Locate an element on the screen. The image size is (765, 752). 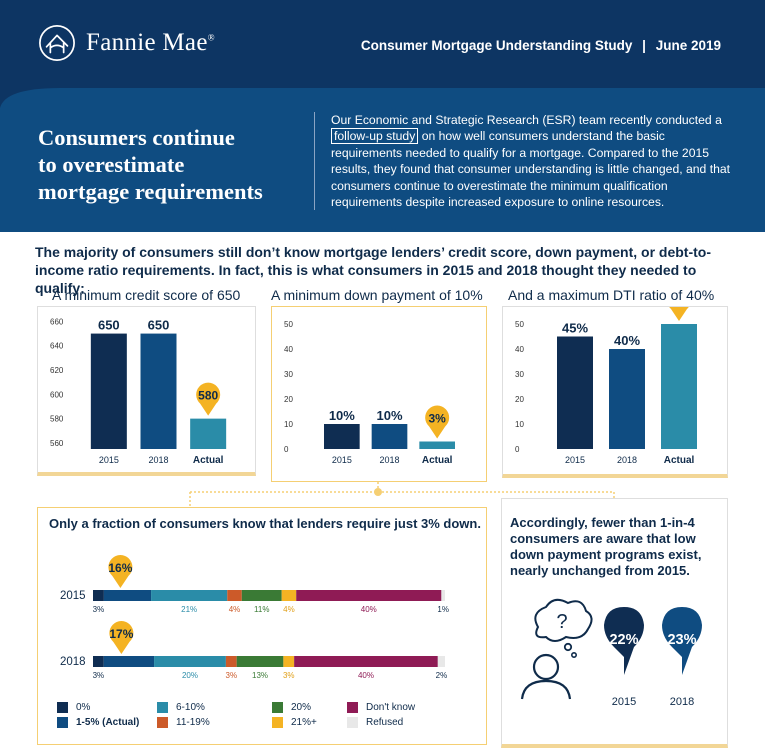
legend-item: 21%+ is located at coordinates (294, 722).